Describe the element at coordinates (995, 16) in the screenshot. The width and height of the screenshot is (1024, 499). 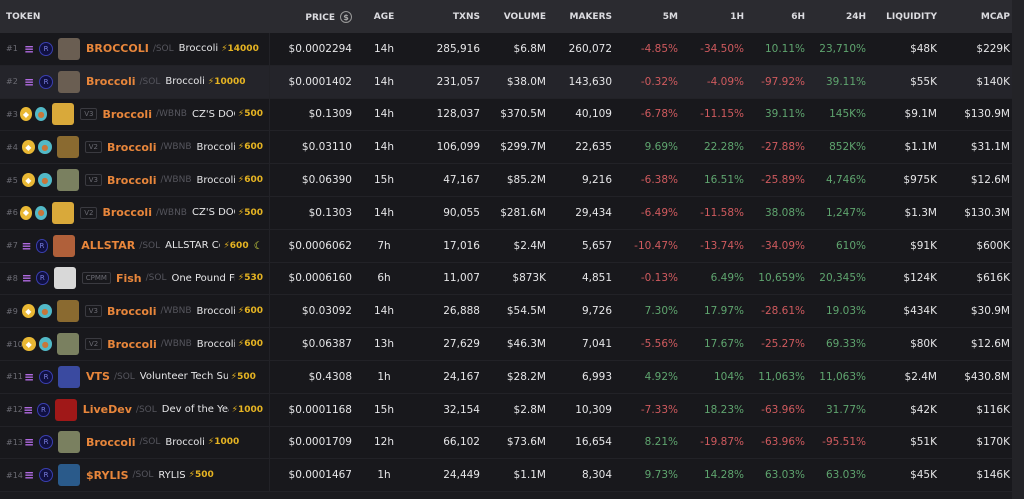
I see `col-mcap: MCAP` at that location.